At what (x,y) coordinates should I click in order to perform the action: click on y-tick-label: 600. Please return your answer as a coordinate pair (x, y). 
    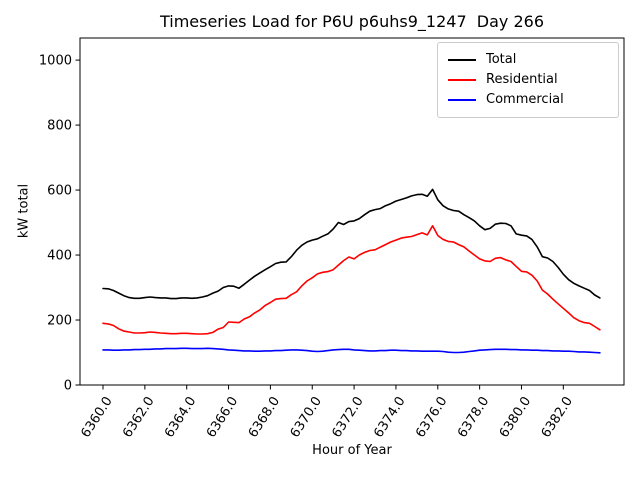
    Looking at the image, I should click on (59, 191).